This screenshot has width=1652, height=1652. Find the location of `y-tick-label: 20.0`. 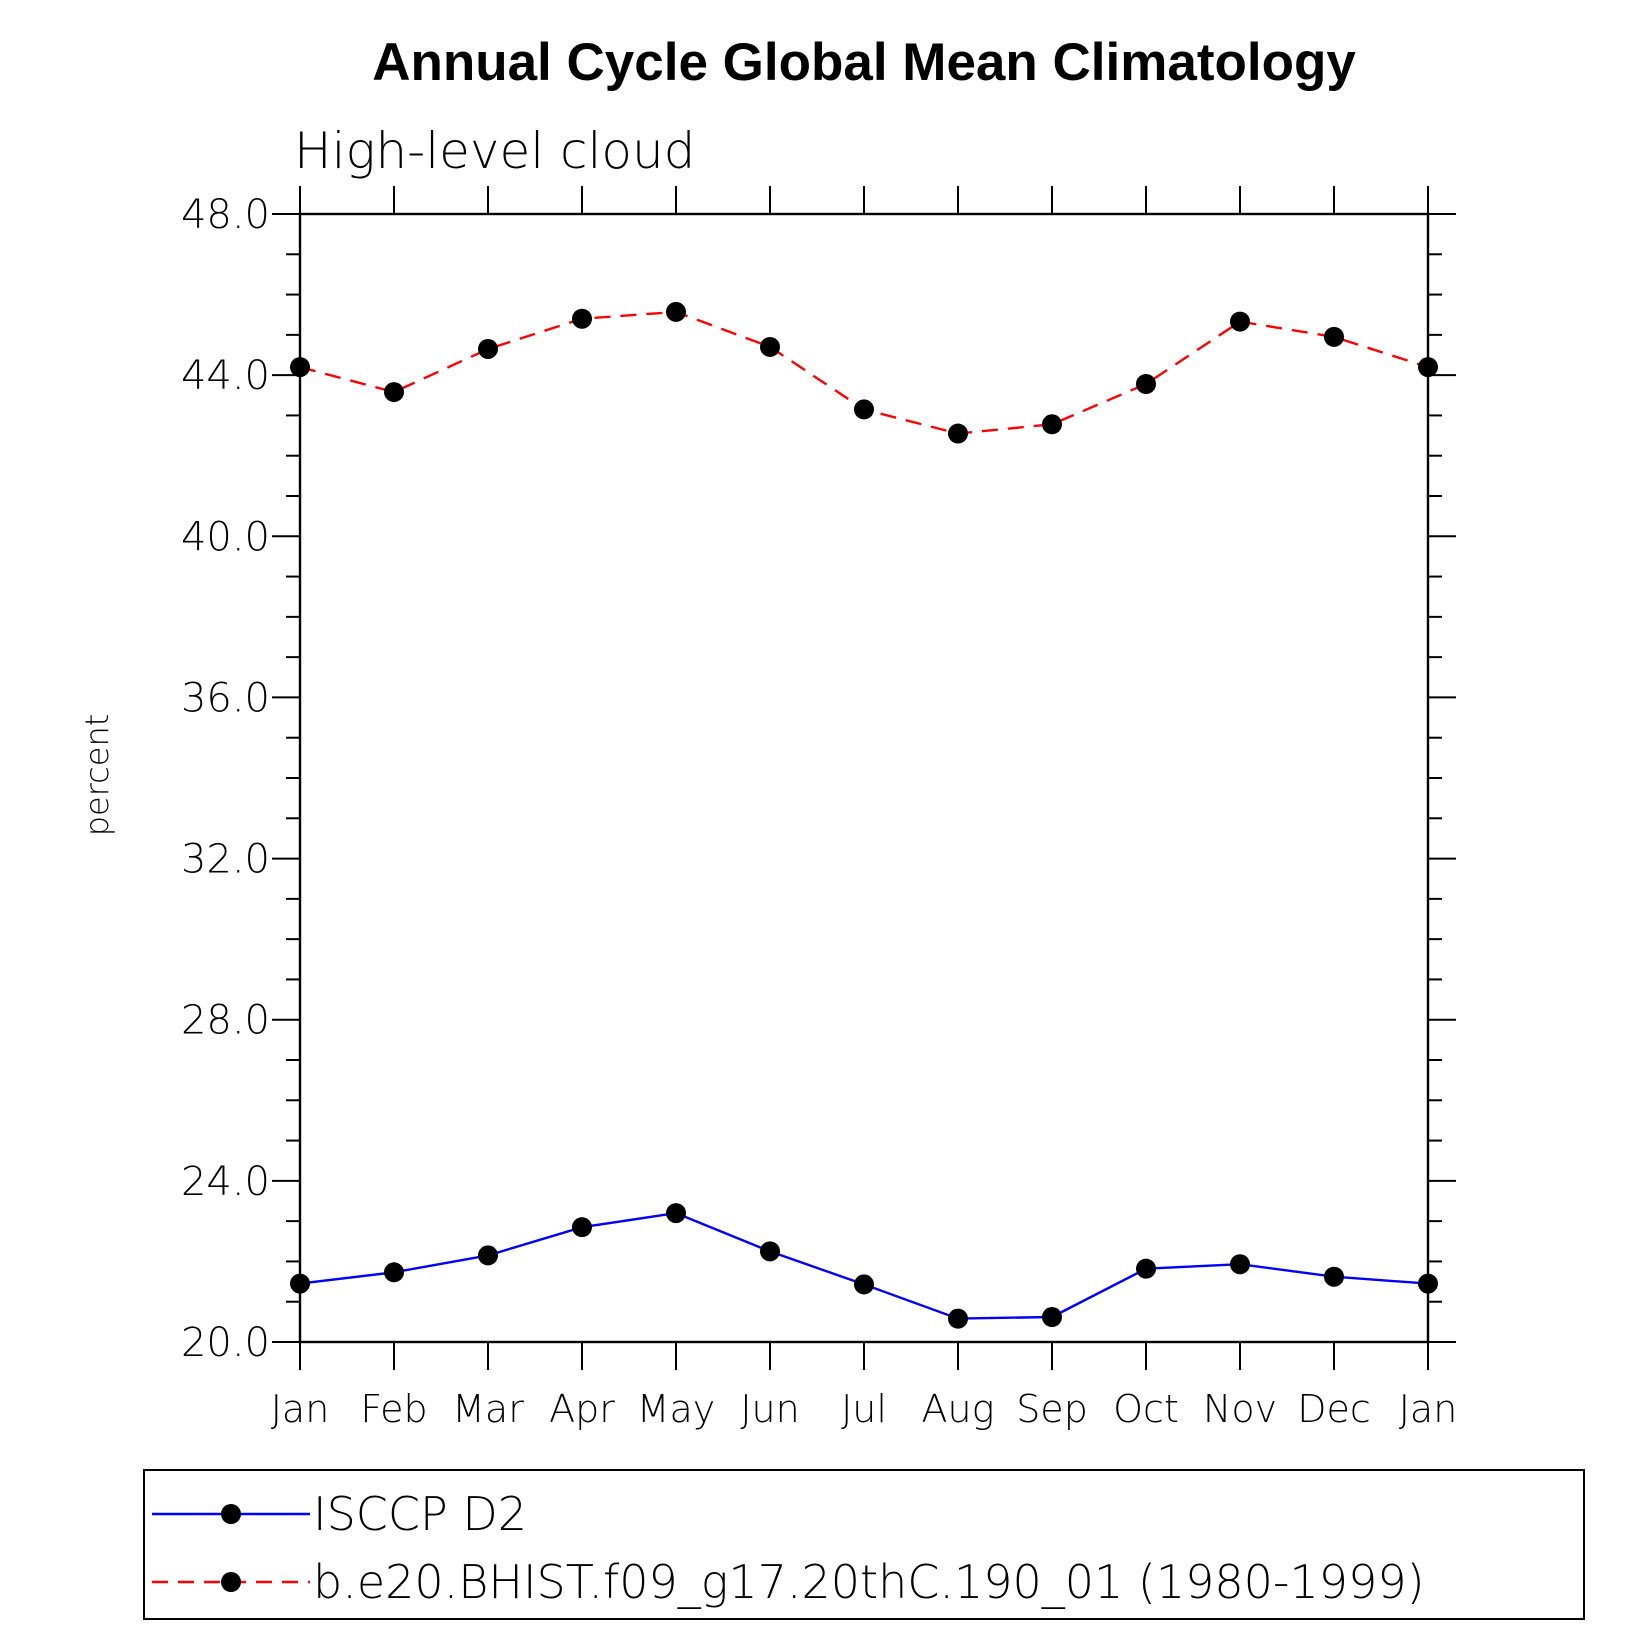

y-tick-label: 20.0 is located at coordinates (225, 1343).